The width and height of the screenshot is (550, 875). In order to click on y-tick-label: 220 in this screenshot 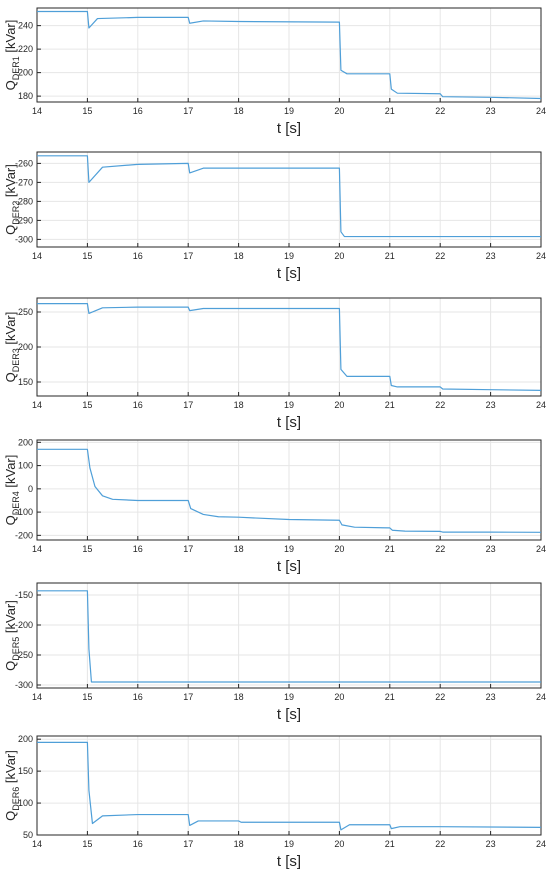, I will do `click(25, 49)`.